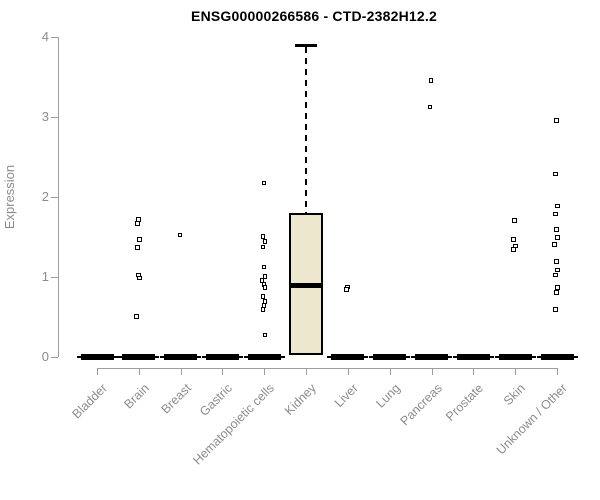 The height and width of the screenshot is (500, 600). What do you see at coordinates (306, 45) in the screenshot?
I see `upper-whisker-cap` at bounding box center [306, 45].